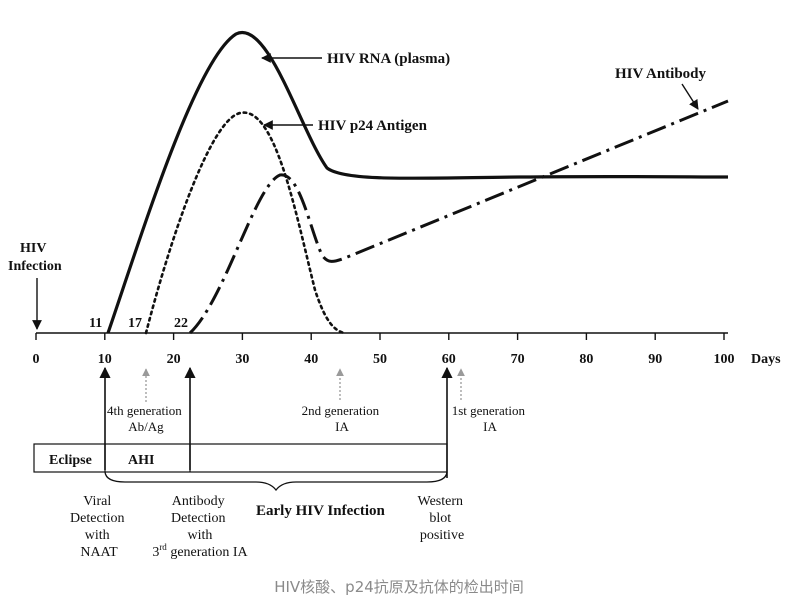 The width and height of the screenshot is (799, 613). What do you see at coordinates (105, 359) in the screenshot?
I see `axis-tick-label-10: 10` at bounding box center [105, 359].